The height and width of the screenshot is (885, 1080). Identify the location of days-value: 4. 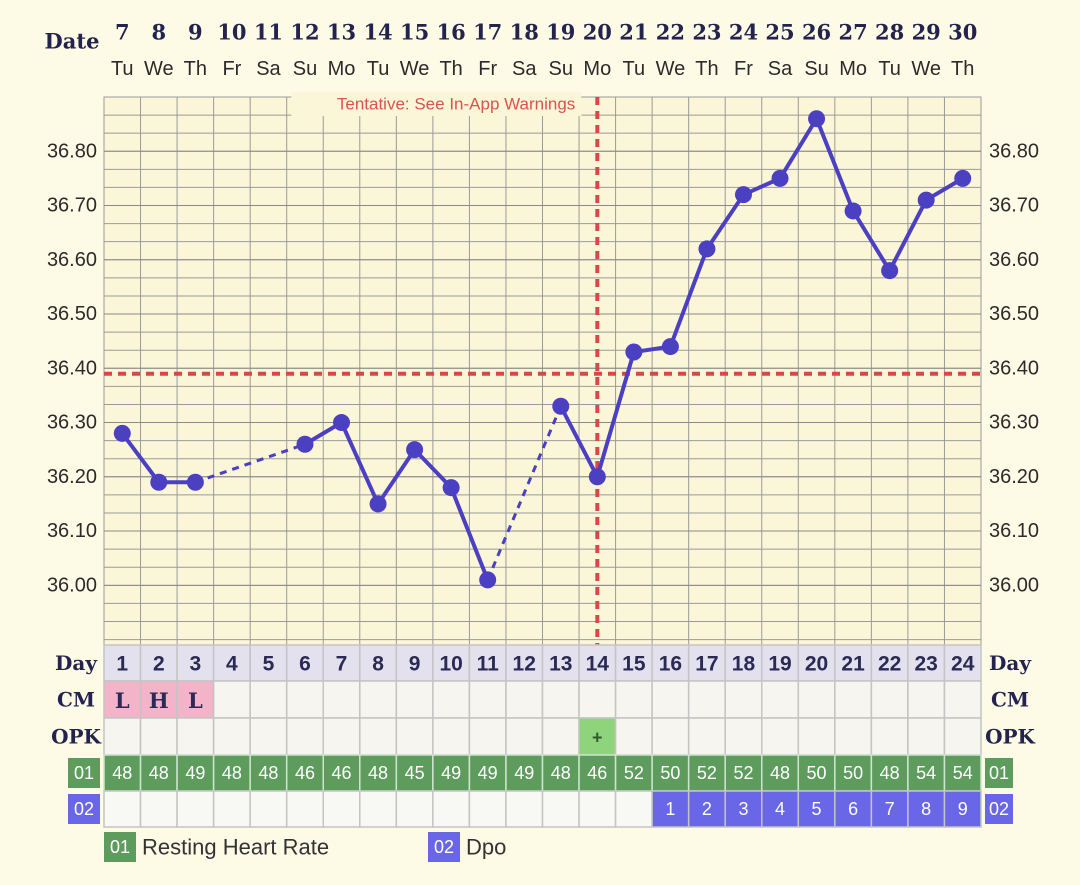
(232, 664).